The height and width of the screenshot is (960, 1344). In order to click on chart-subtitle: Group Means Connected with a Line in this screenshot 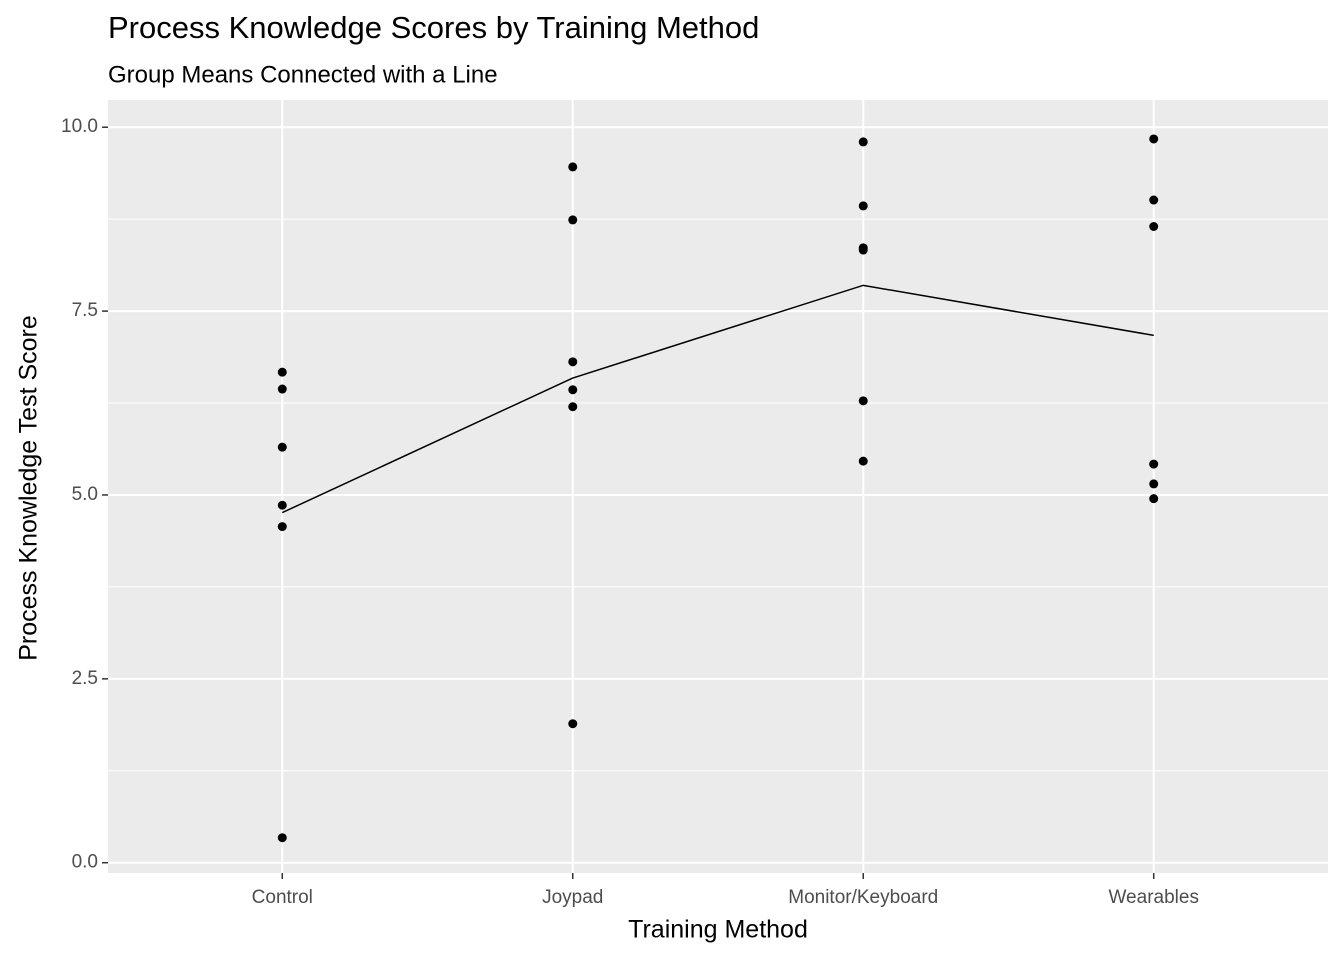, I will do `click(303, 74)`.